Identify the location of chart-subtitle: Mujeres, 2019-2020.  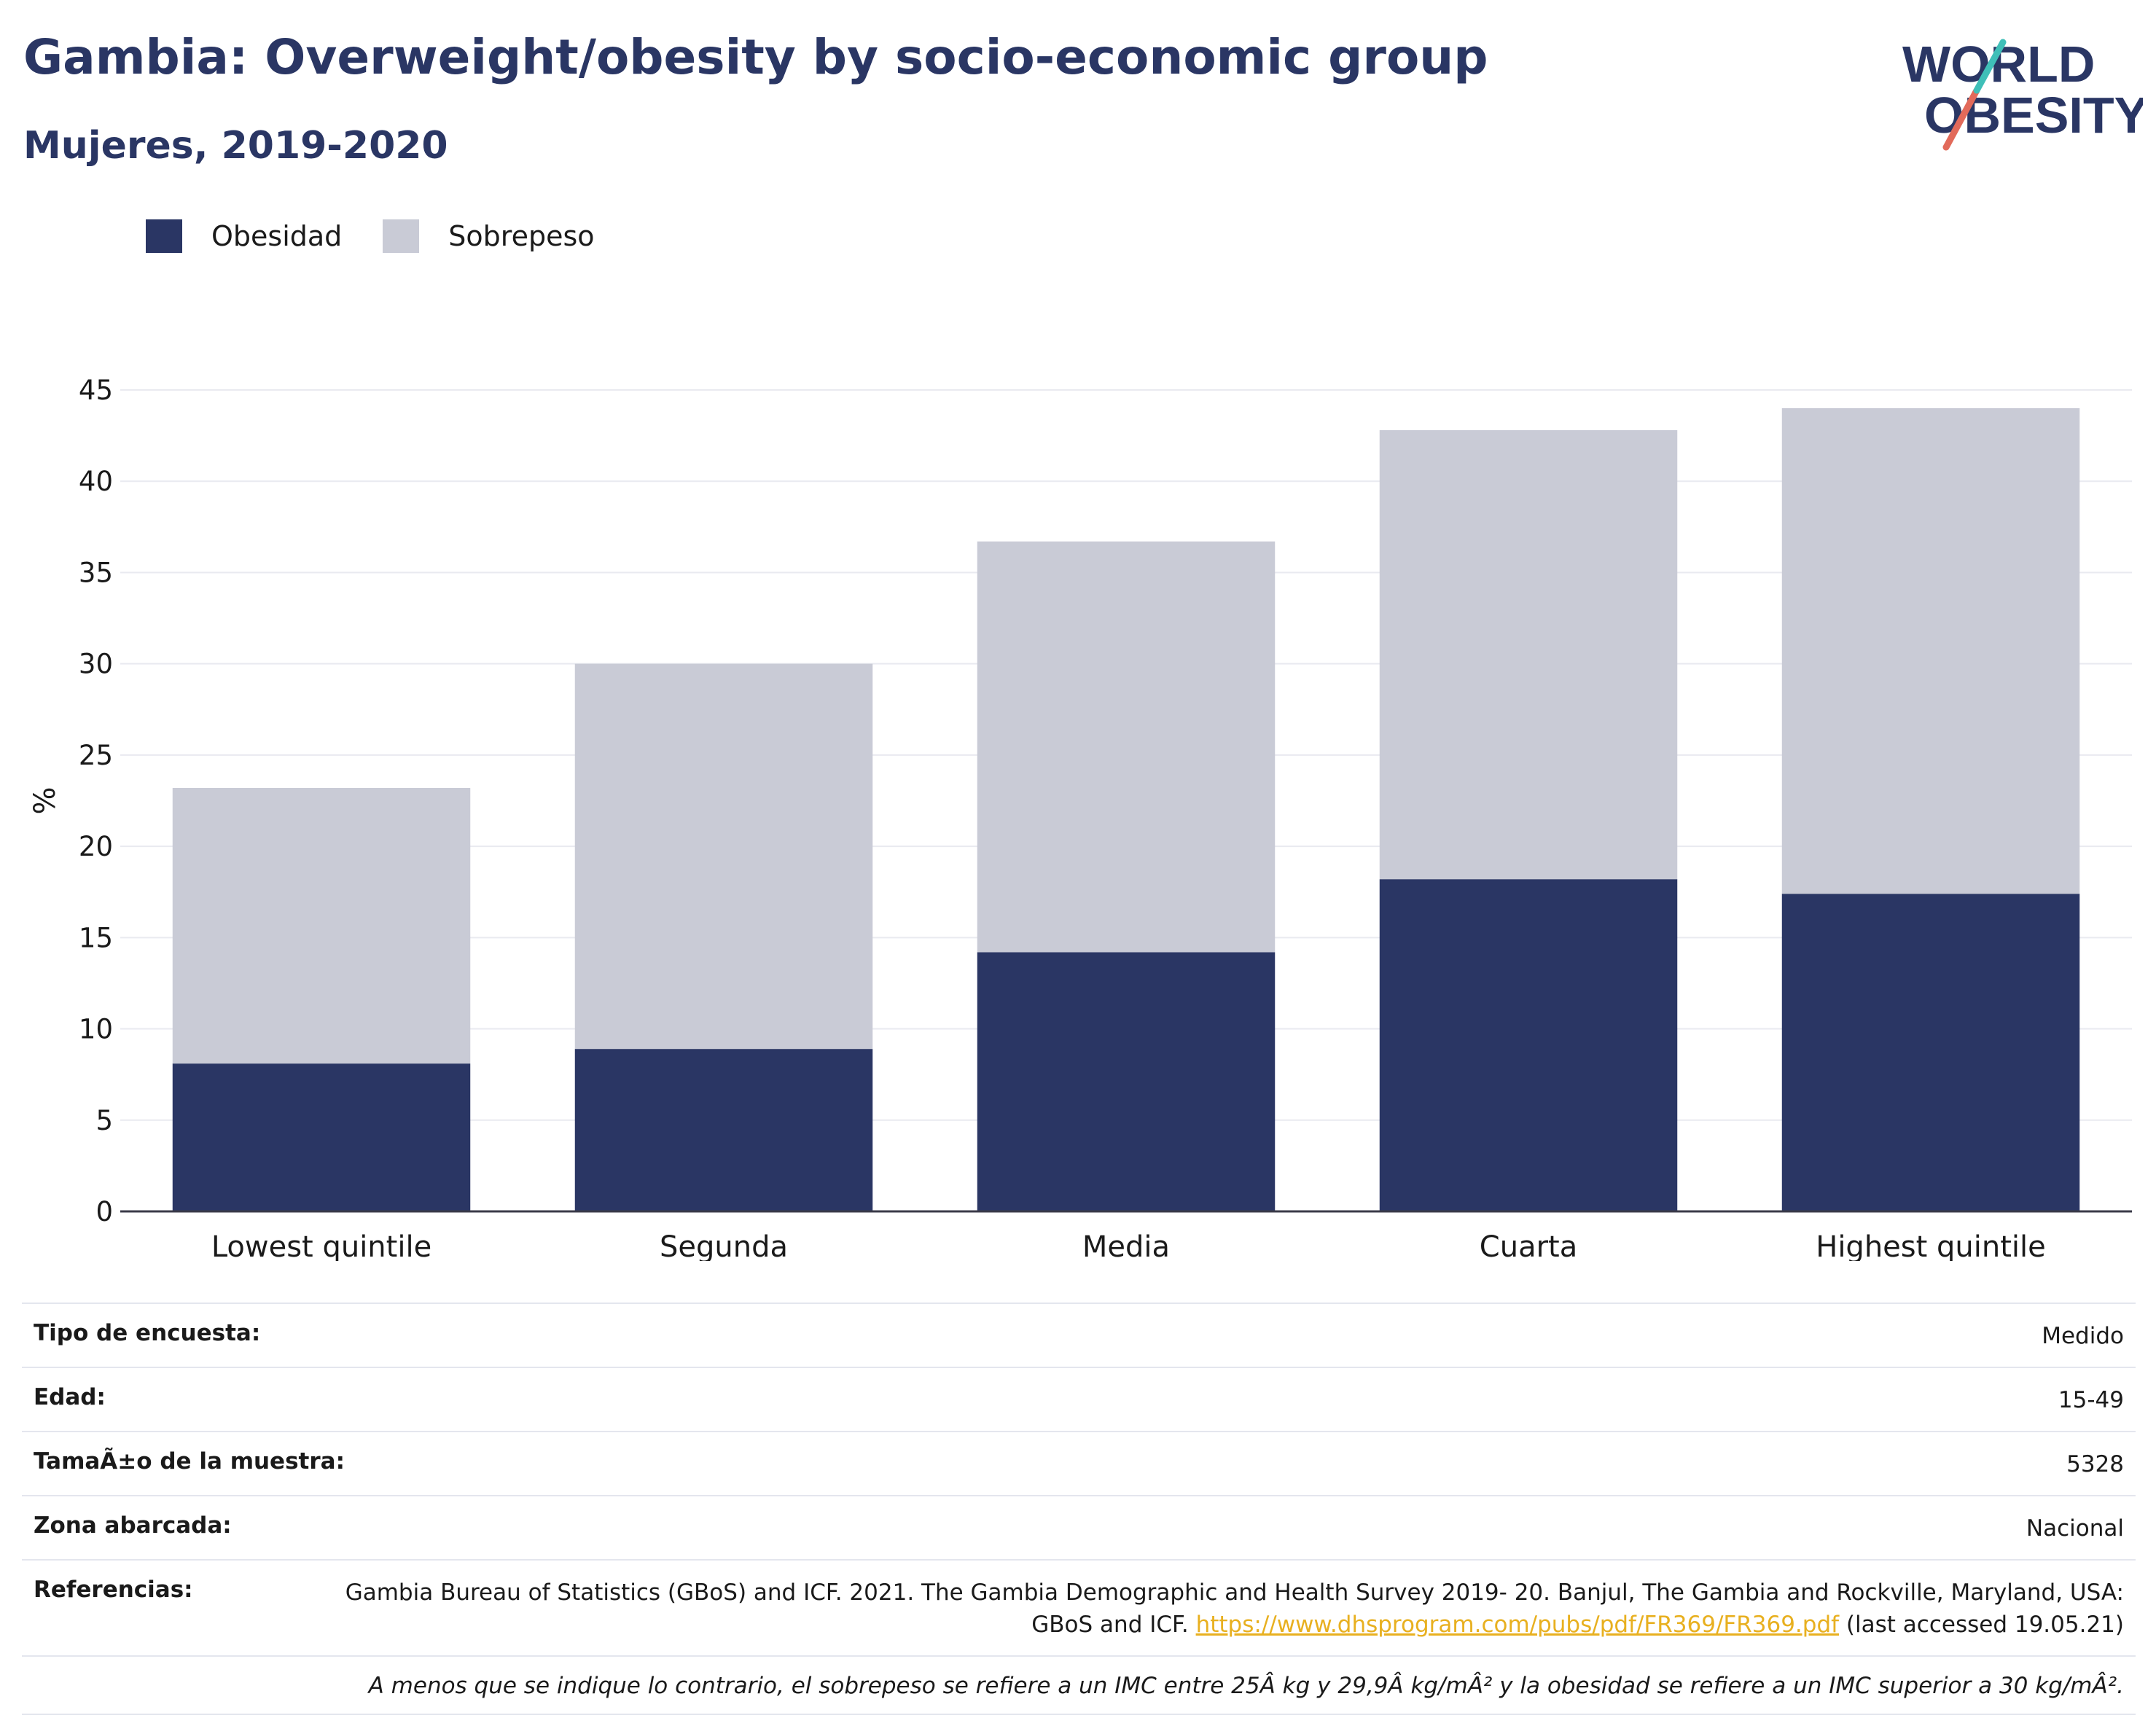
(235, 146).